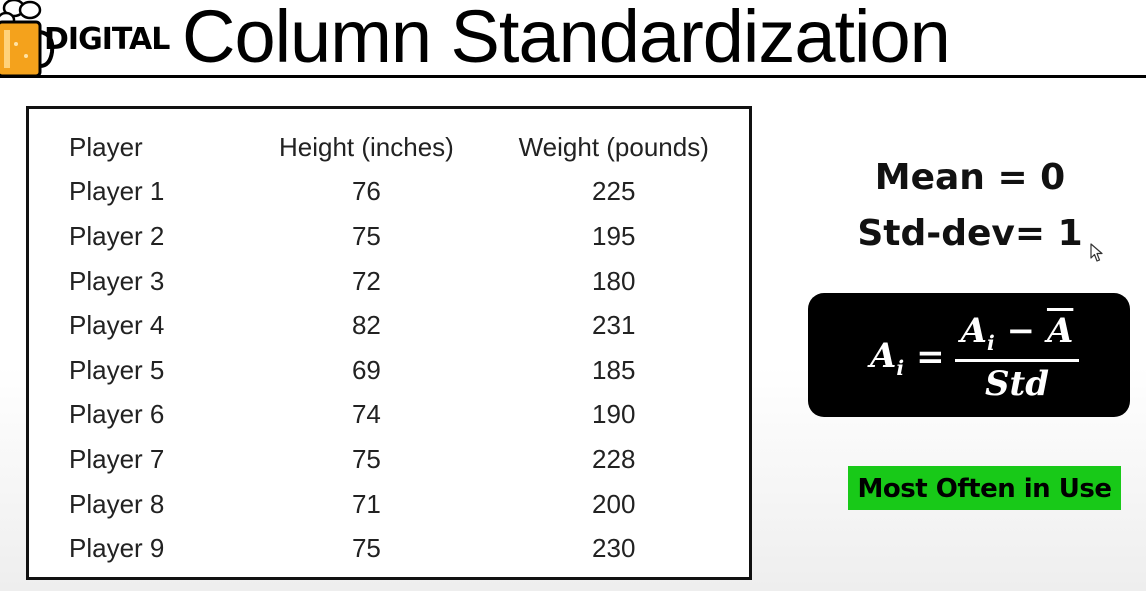 This screenshot has height=591, width=1146. What do you see at coordinates (409, 325) in the screenshot?
I see `table-row: Player 4 82 231` at bounding box center [409, 325].